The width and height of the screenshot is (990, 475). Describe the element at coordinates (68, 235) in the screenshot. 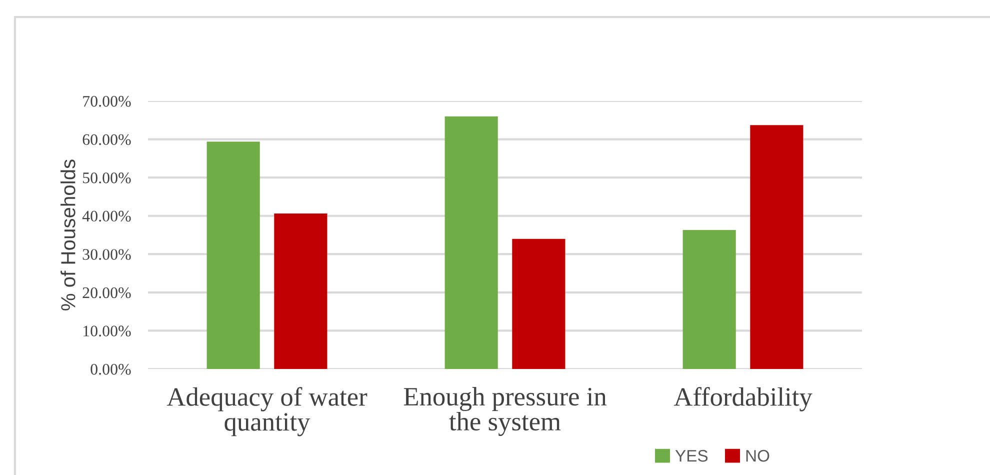

I see `y-axis-title: % of Households` at that location.